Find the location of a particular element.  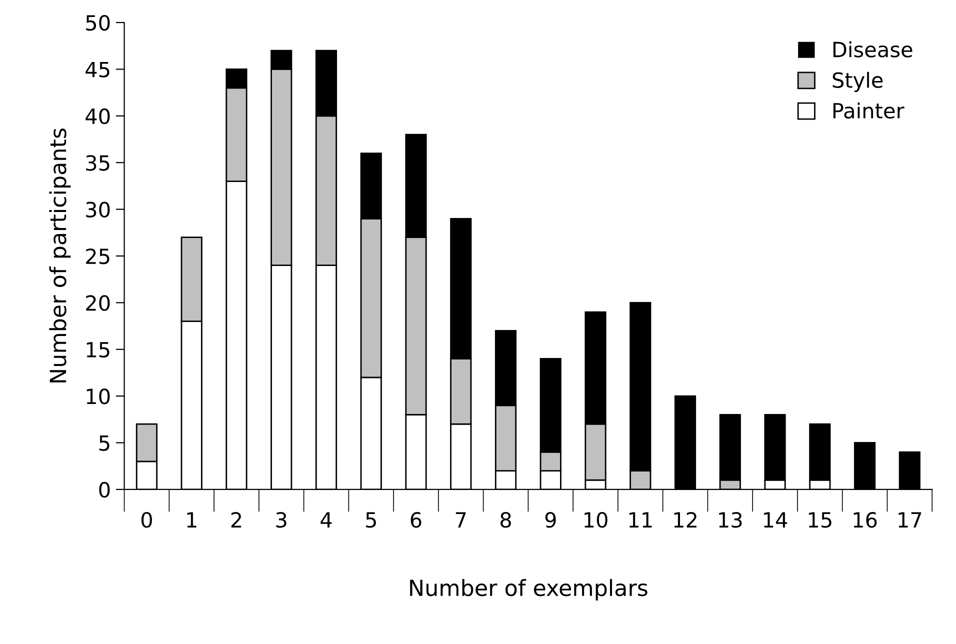

x-tick-label: 16 is located at coordinates (865, 520).